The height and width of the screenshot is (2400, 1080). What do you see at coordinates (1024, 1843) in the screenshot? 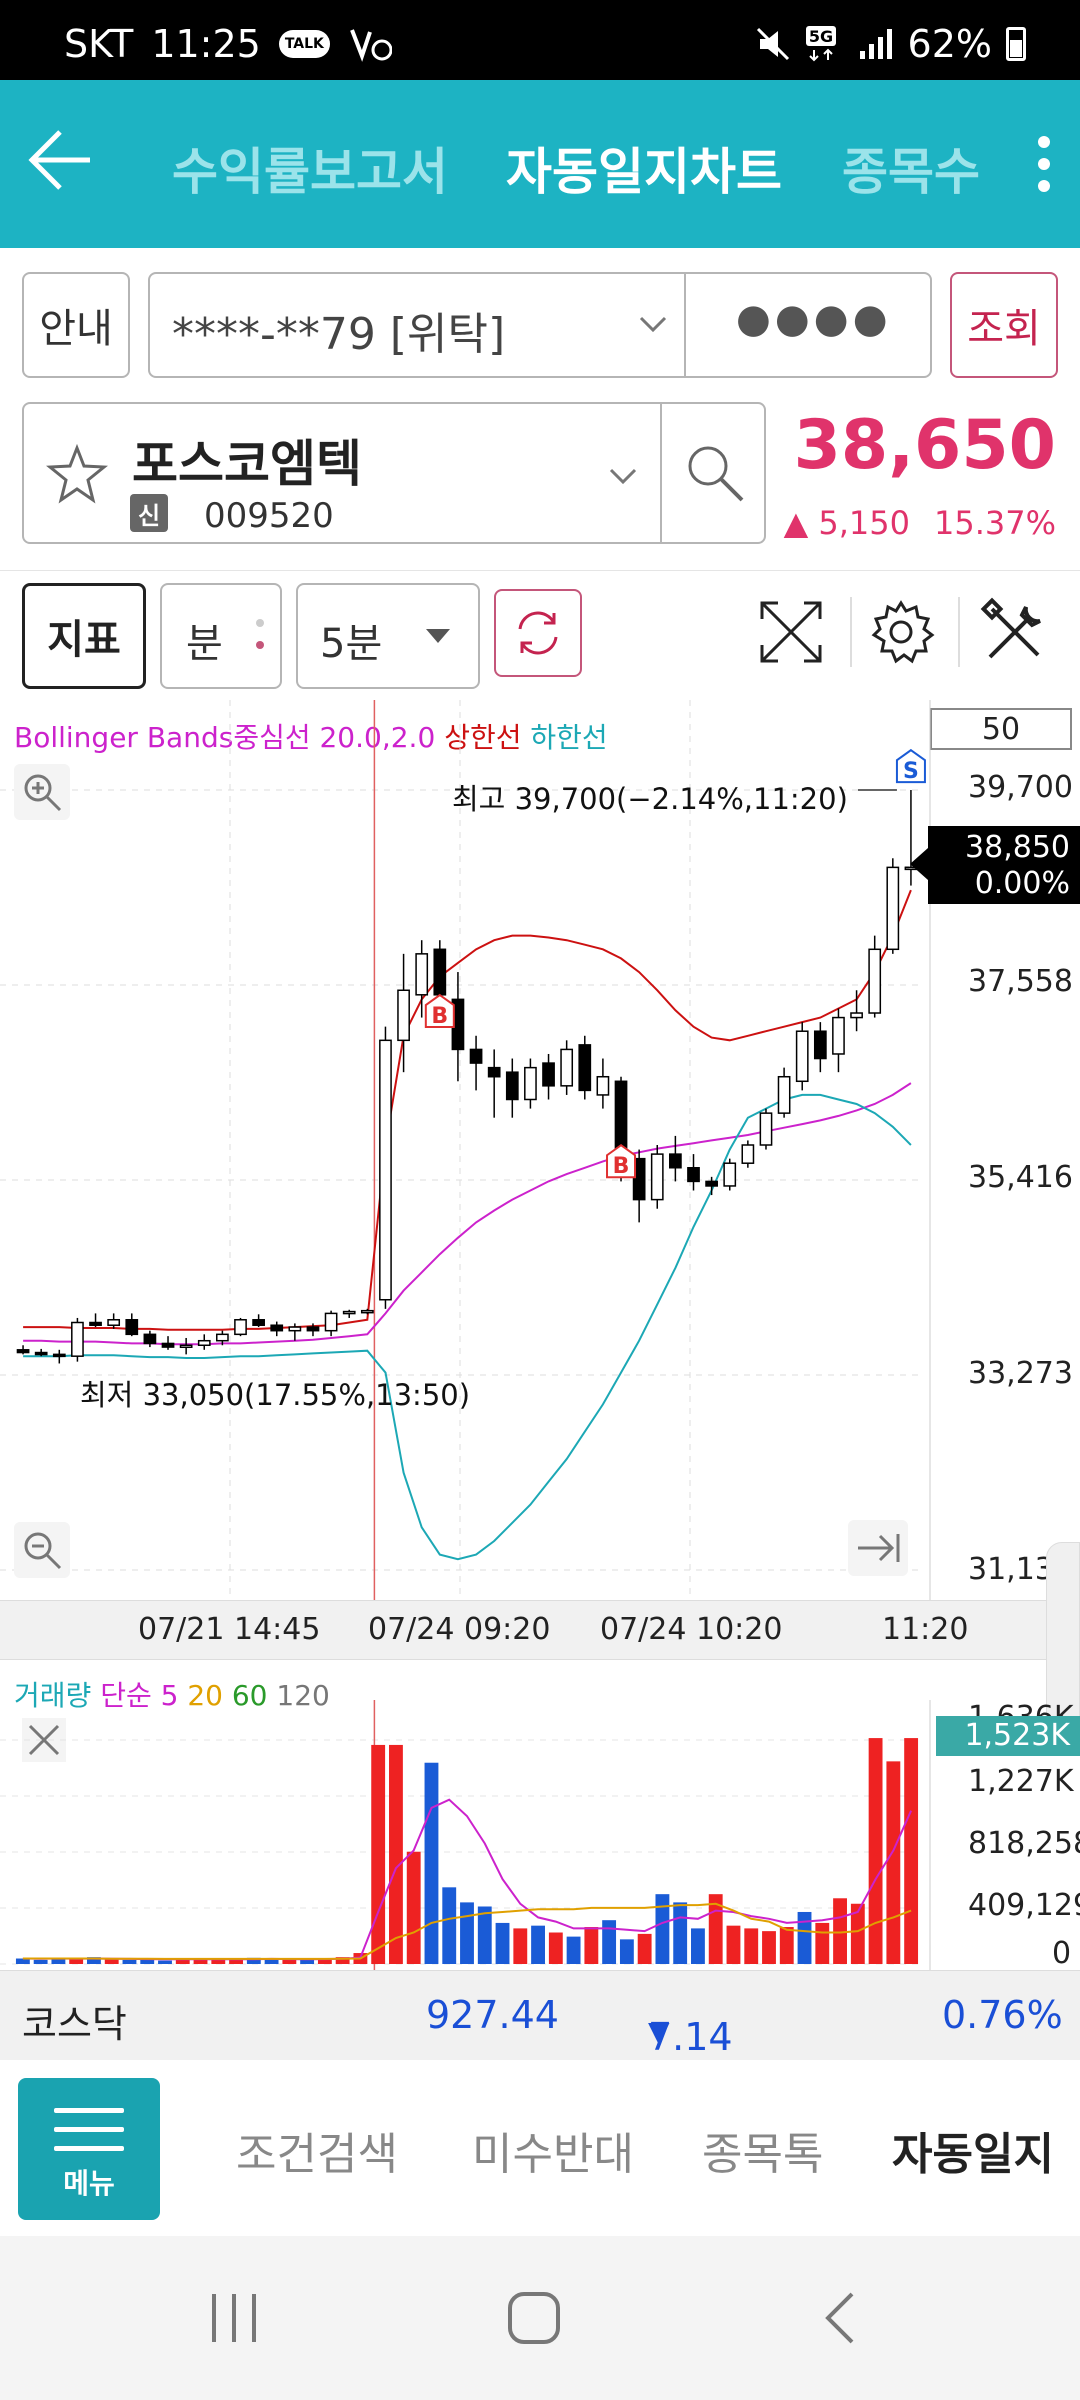
I see `volume-y-label: 818,258` at bounding box center [1024, 1843].